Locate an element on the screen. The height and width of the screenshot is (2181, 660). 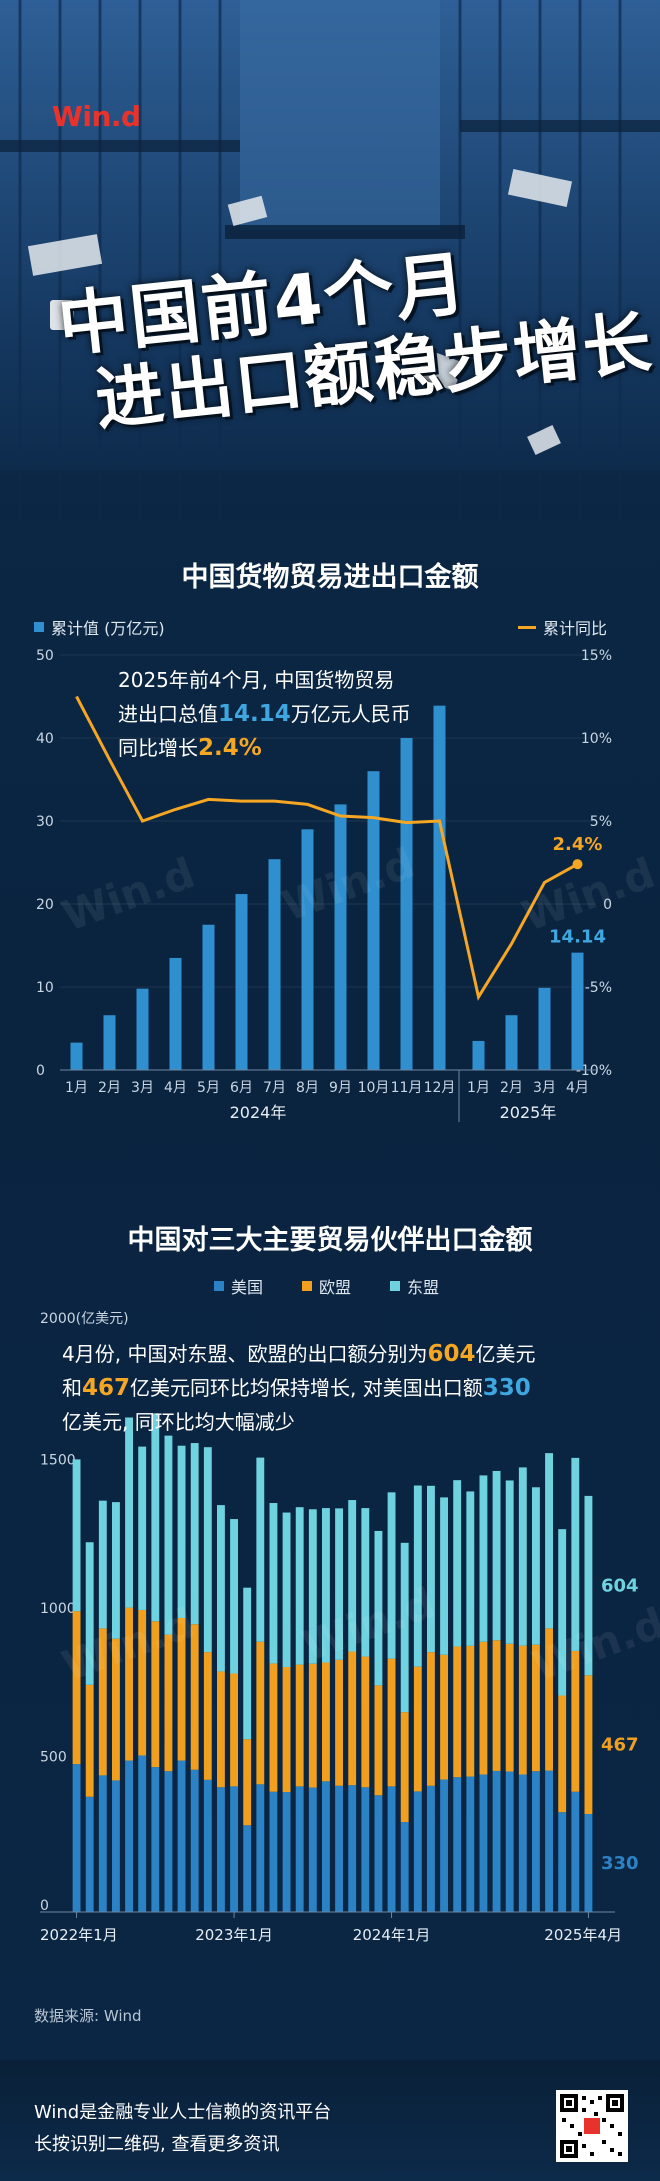
chart1-legend-bar: 累计值 (万亿元) is located at coordinates (99, 627).